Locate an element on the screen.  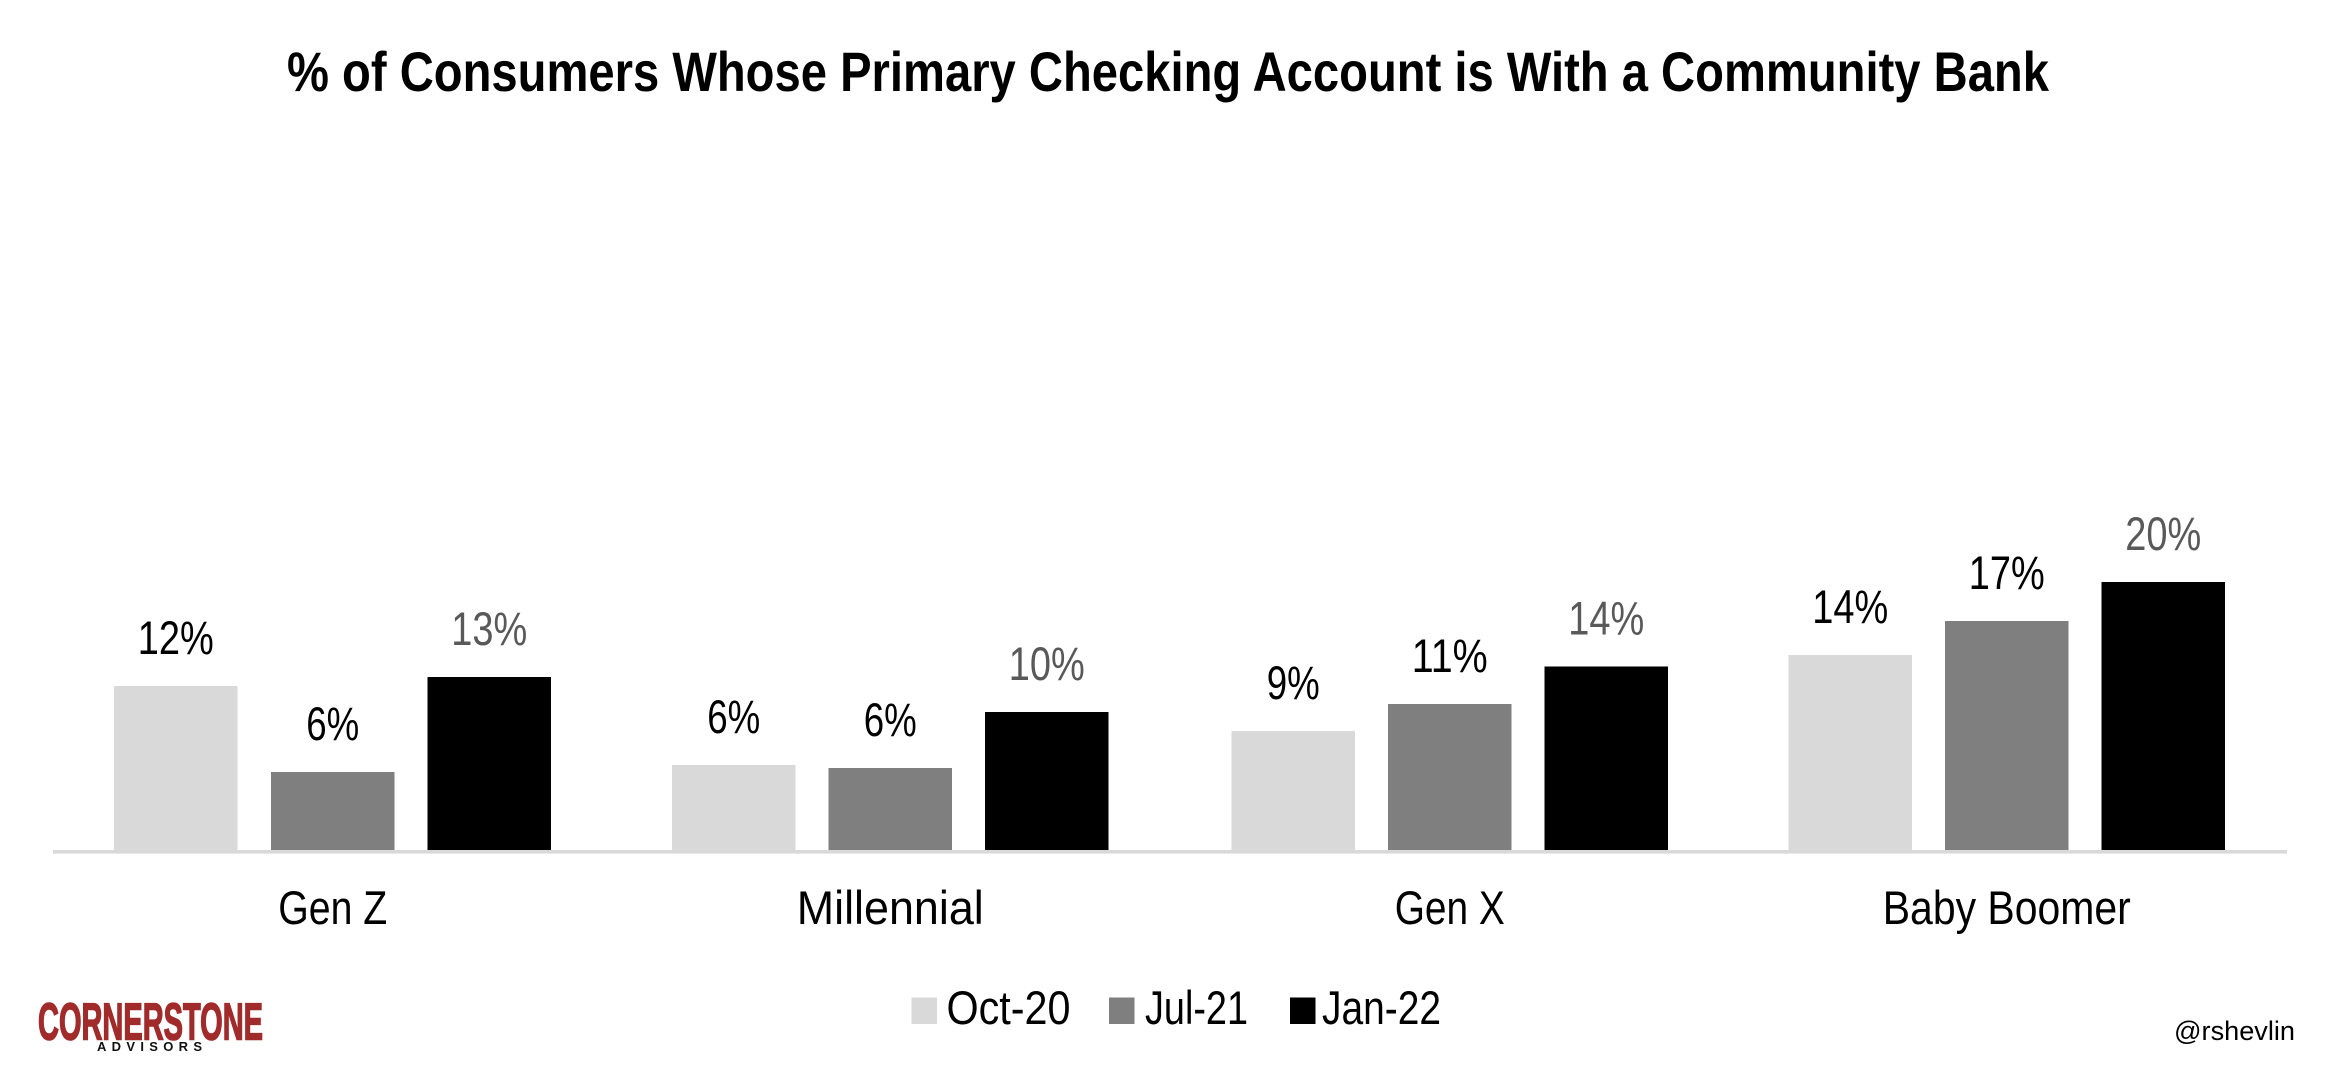
svg-text: CORNERSTONE is located at coordinates (150, 1023).